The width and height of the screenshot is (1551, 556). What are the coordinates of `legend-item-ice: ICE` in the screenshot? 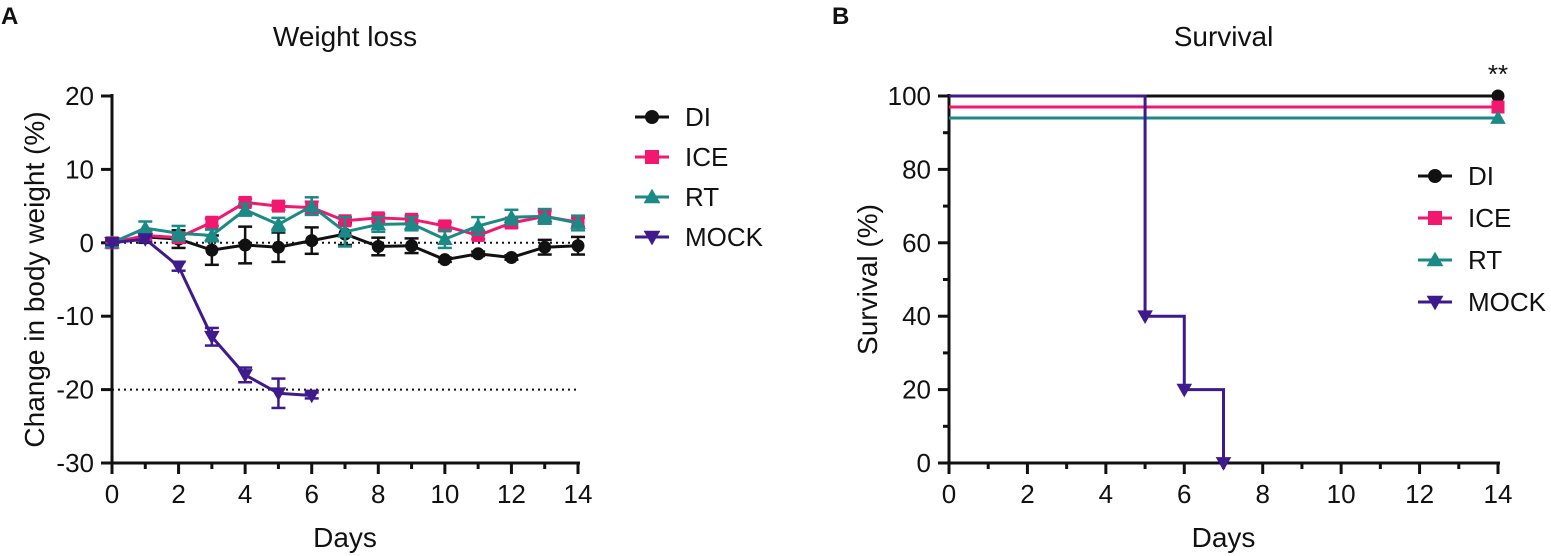 It's located at (1464, 218).